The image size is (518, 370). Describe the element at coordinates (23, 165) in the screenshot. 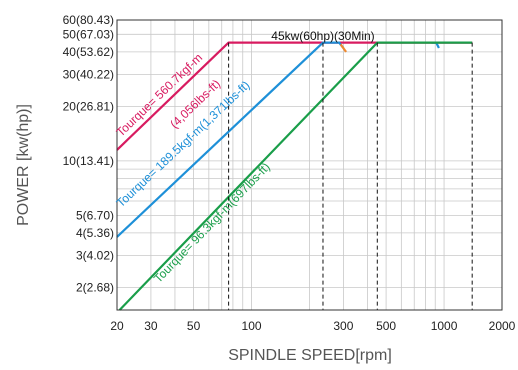

I see `y-axis-title: POWER [kw(hp)]` at that location.